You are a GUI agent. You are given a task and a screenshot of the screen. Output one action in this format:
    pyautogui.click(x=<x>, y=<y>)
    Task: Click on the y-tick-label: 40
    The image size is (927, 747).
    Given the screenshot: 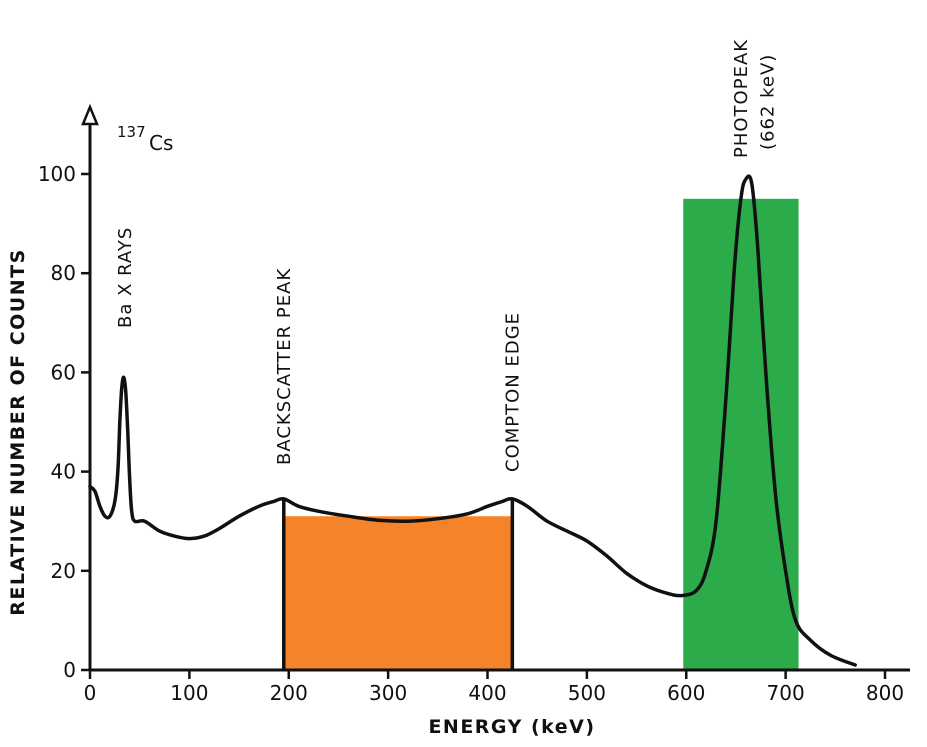 What is the action you would take?
    pyautogui.click(x=63, y=472)
    